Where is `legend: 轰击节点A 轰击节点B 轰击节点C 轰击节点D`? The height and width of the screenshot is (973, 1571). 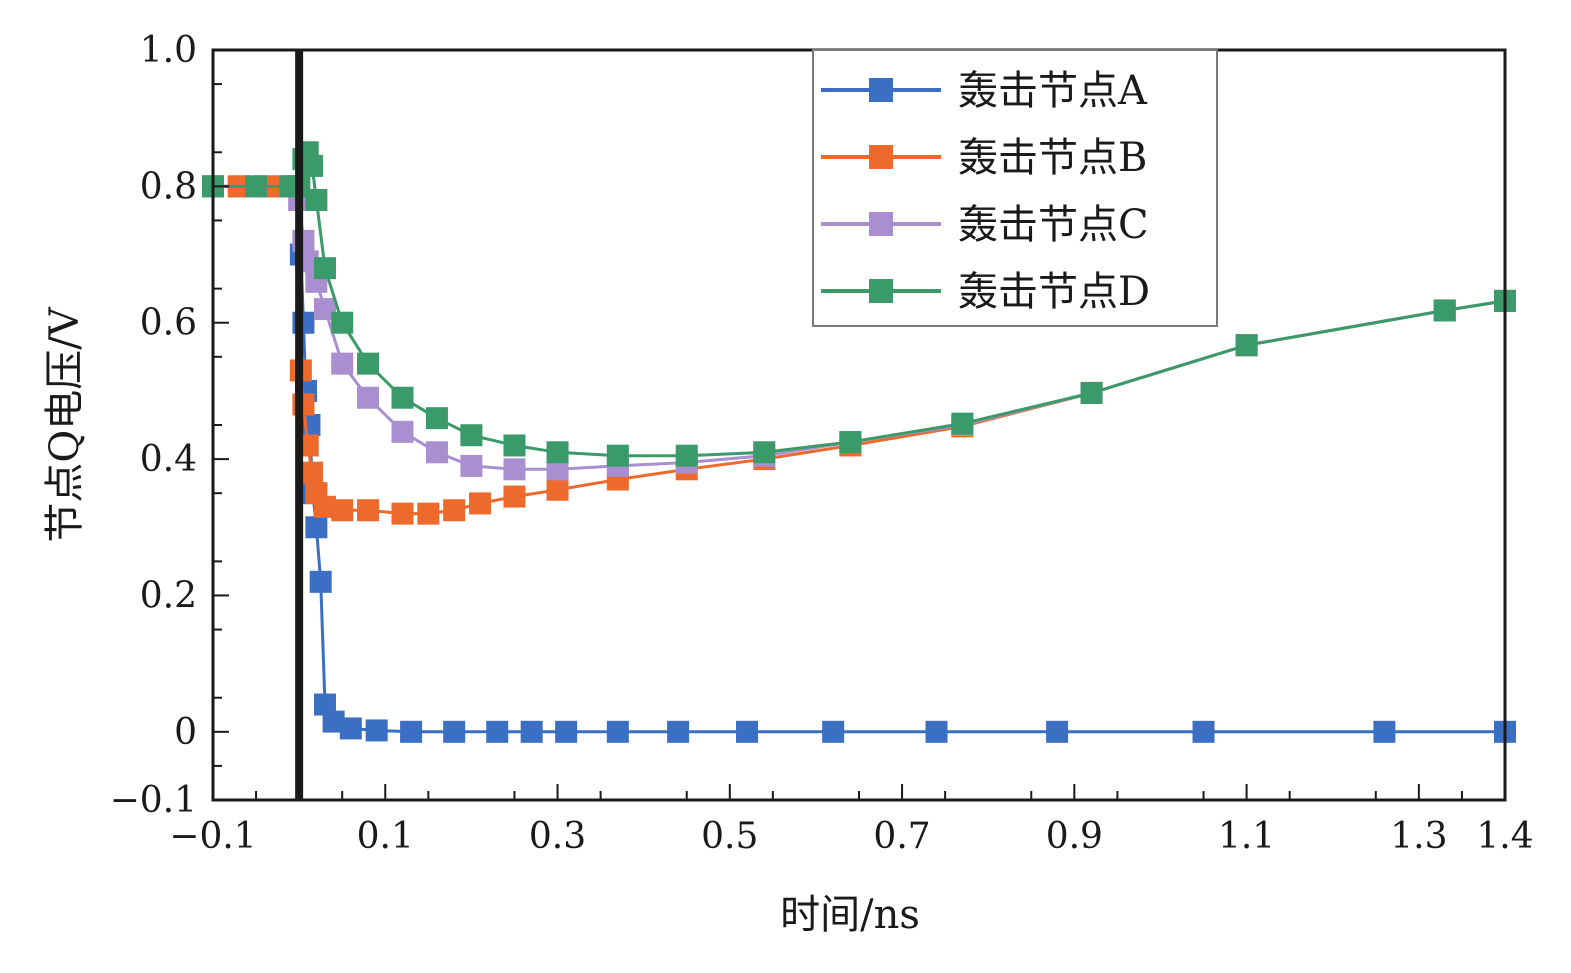 legend: 轰击节点A 轰击节点B 轰击节点C 轰击节点D is located at coordinates (1015, 188).